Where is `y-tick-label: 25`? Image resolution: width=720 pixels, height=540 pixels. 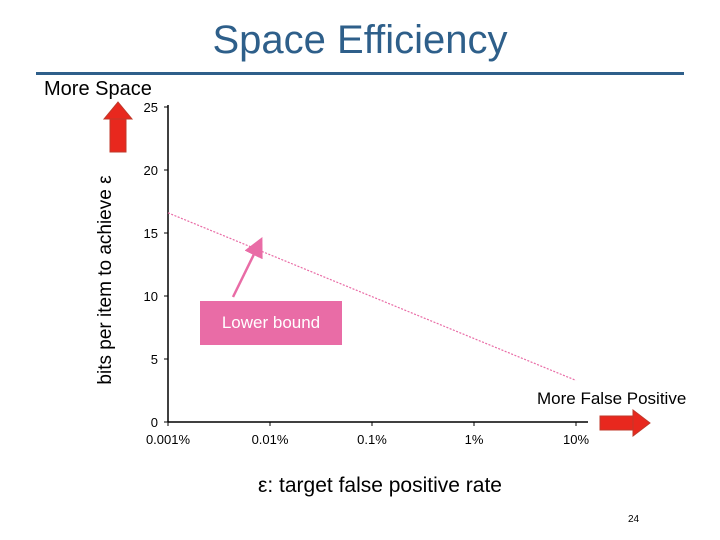 y-tick-label: 25 is located at coordinates (151, 107).